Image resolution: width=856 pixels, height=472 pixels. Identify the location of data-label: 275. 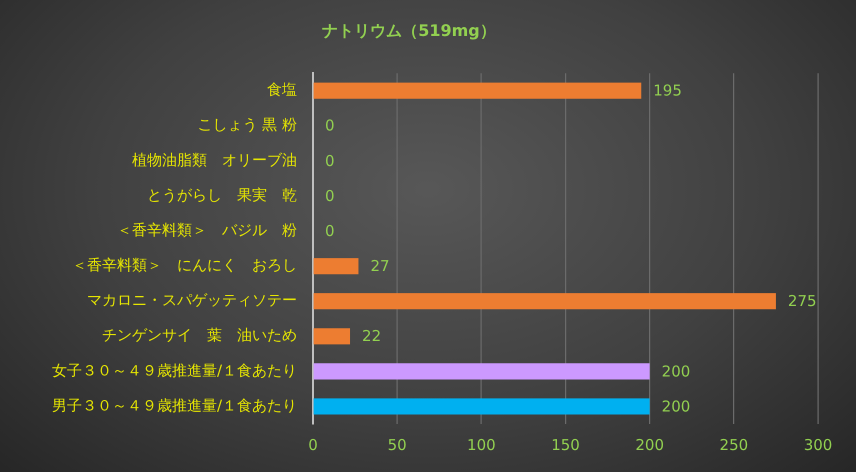
(802, 301).